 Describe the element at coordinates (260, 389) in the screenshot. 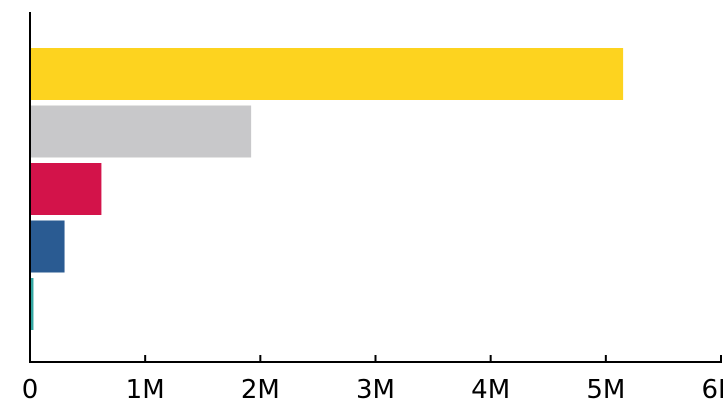

I see `x-tick-label: 2M` at that location.